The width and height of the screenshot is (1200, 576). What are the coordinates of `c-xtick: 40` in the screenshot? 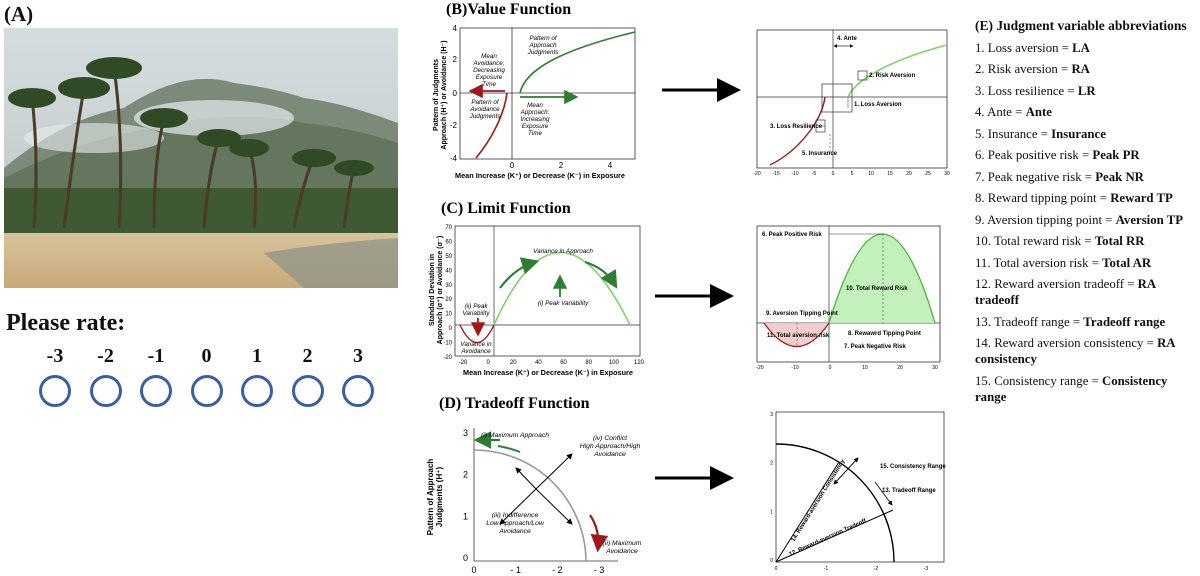 It's located at (538, 363).